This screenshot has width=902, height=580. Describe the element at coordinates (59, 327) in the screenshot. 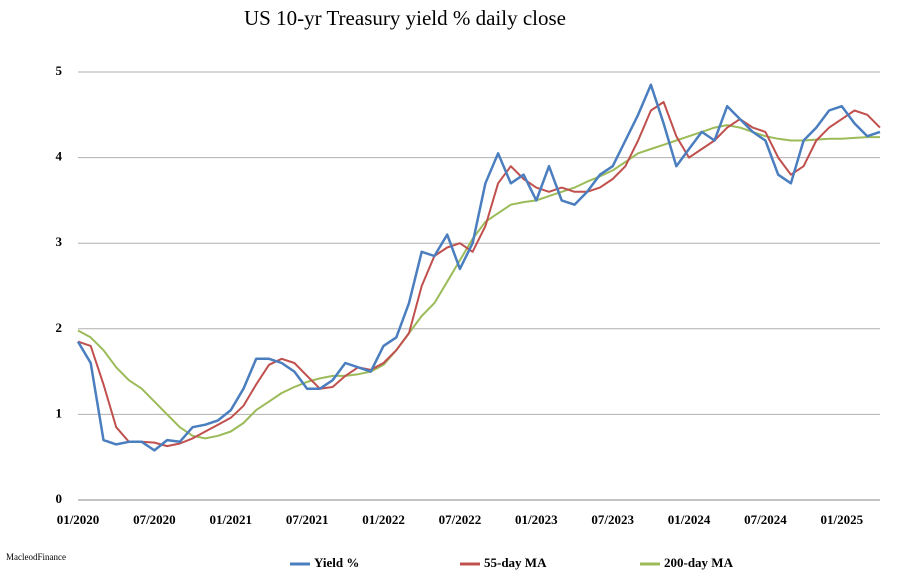

I see `y-tick-label: 2` at that location.